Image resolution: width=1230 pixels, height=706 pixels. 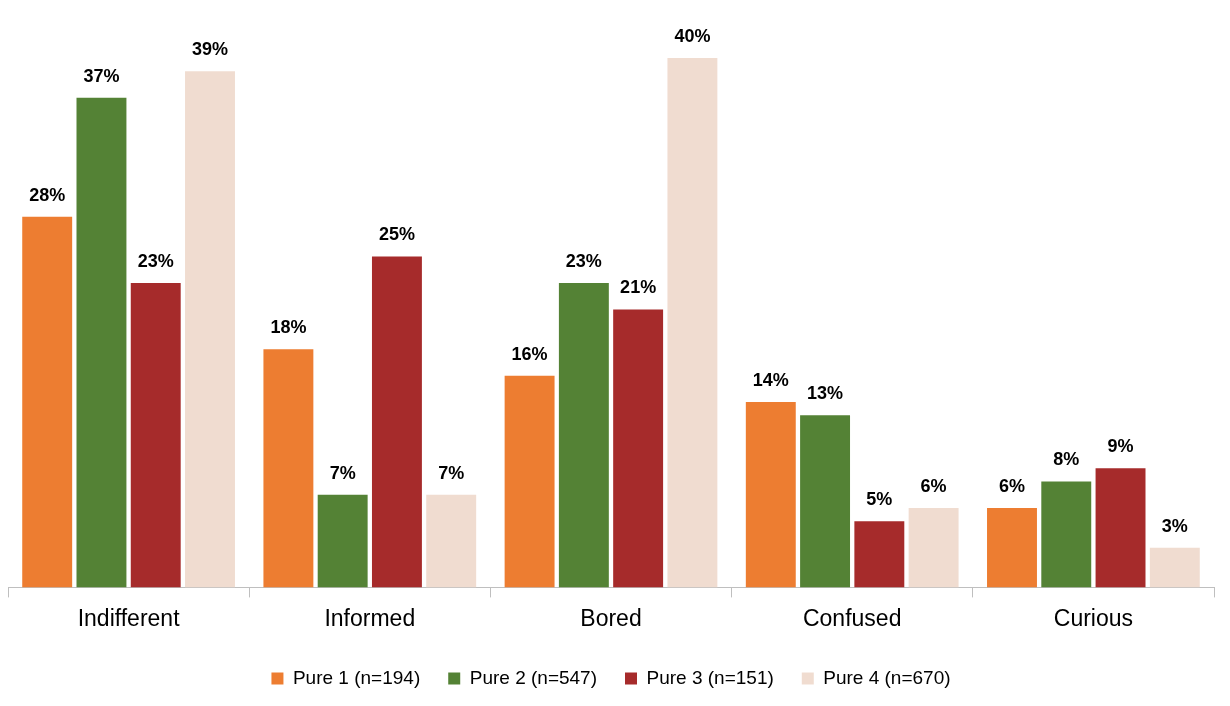 I want to click on data-label: 40%, so click(x=692, y=35).